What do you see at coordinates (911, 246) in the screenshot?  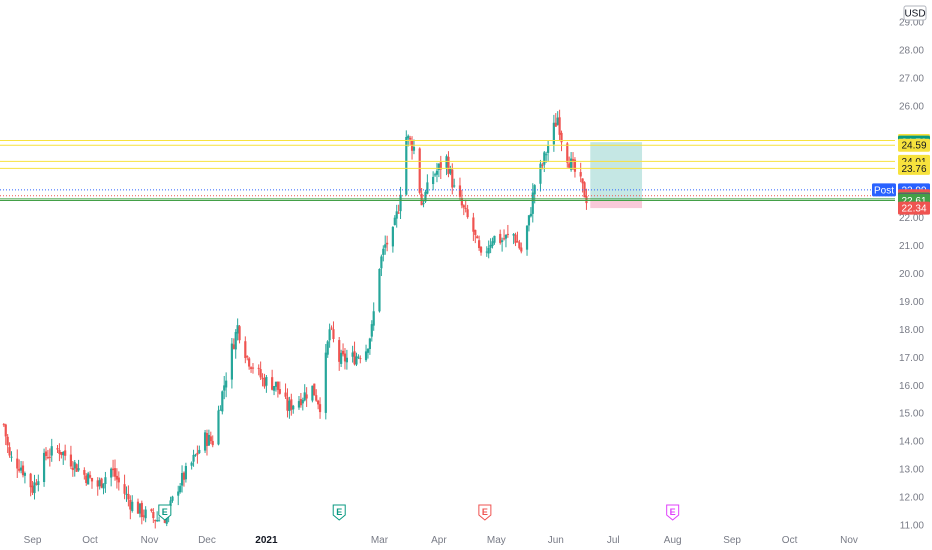 I see `y-tick-label: 21.00` at bounding box center [911, 246].